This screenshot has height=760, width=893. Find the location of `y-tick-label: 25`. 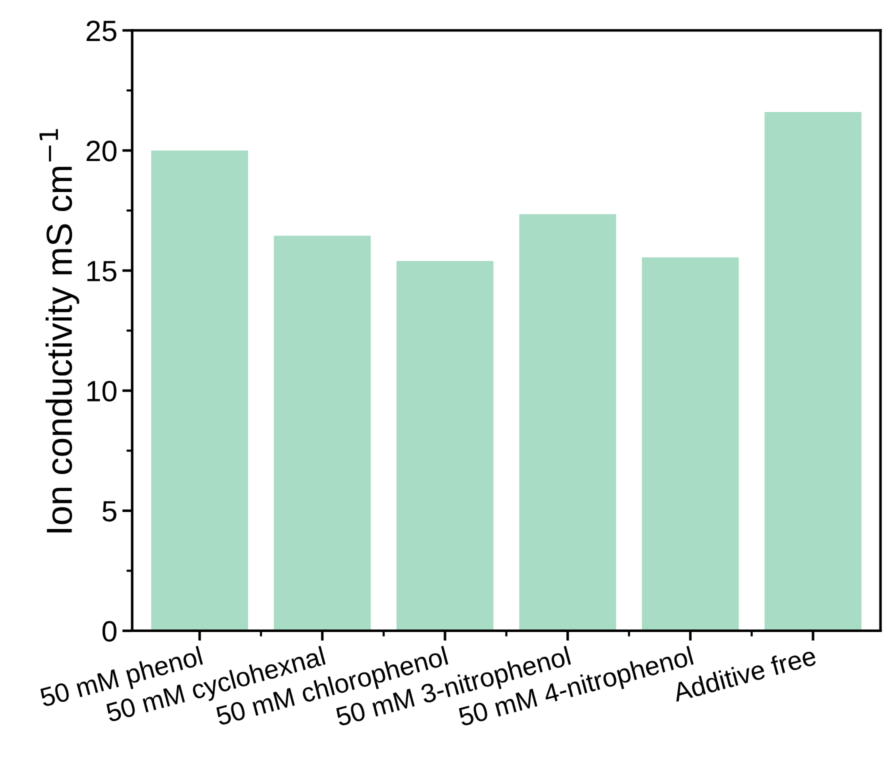

y-tick-label: 25 is located at coordinates (101, 31).